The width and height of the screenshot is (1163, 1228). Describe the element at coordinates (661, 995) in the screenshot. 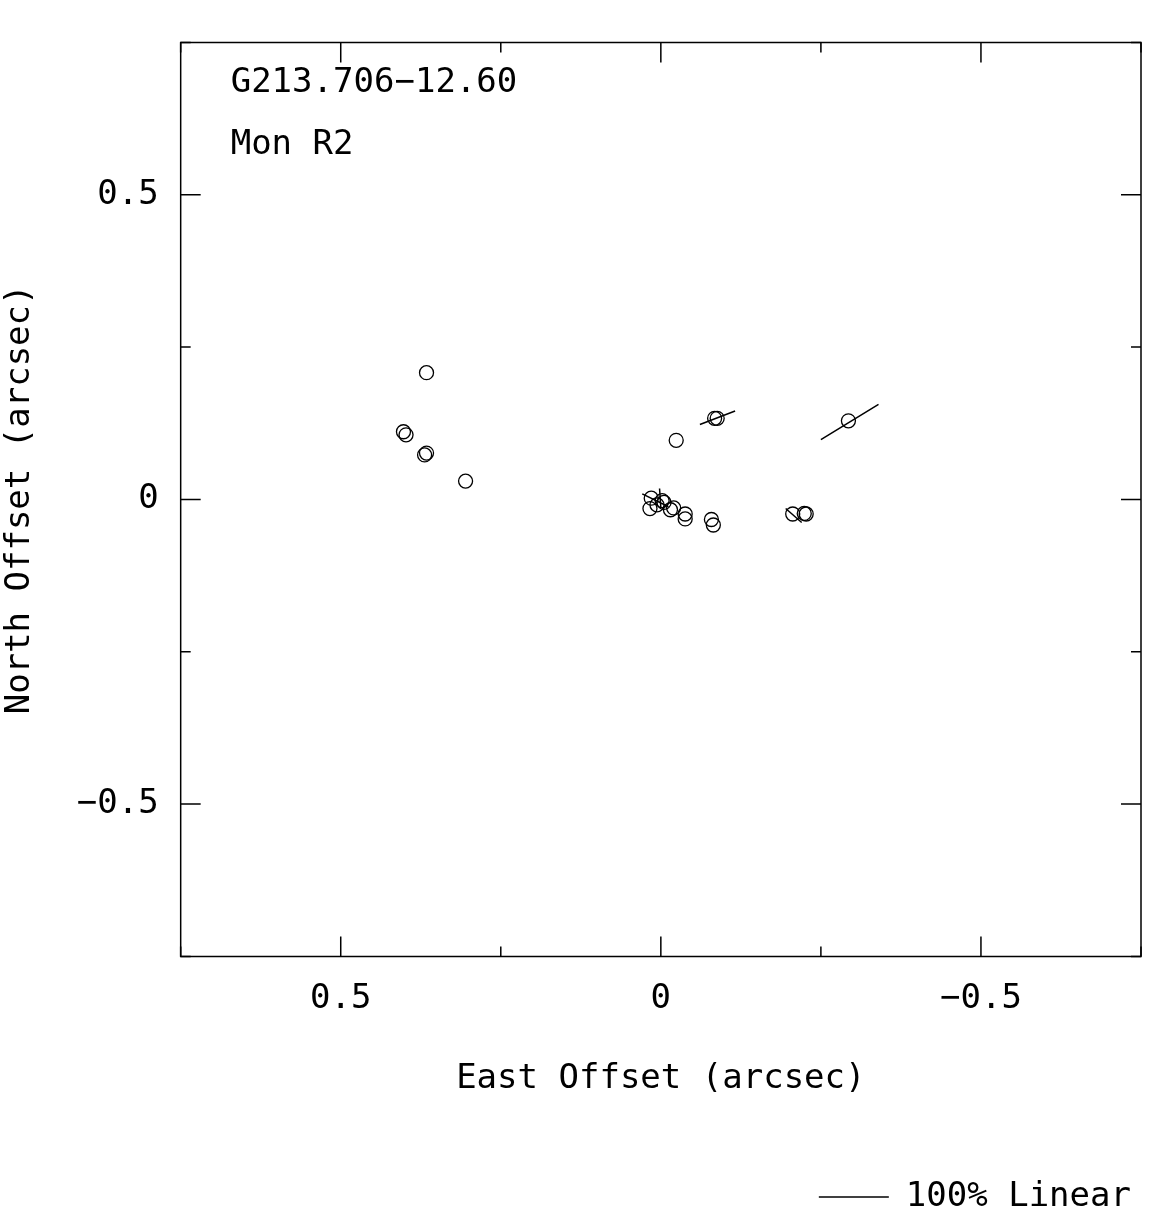

I see `x-tick-label: 0` at that location.